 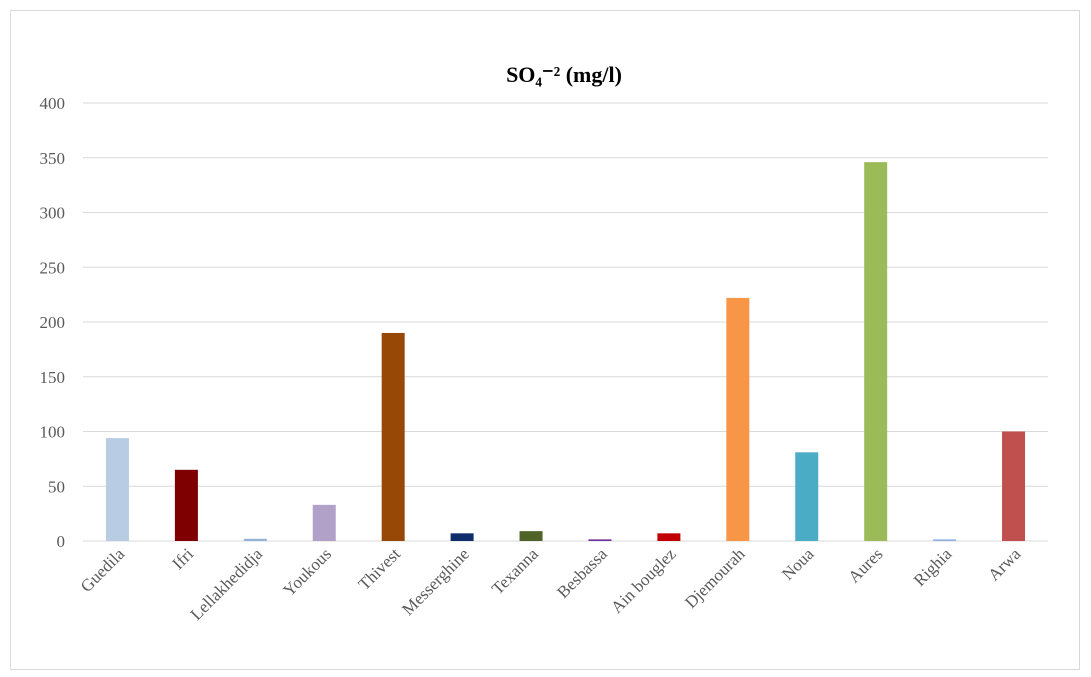 What do you see at coordinates (715, 578) in the screenshot?
I see `x-tick-label: Djemourah` at bounding box center [715, 578].